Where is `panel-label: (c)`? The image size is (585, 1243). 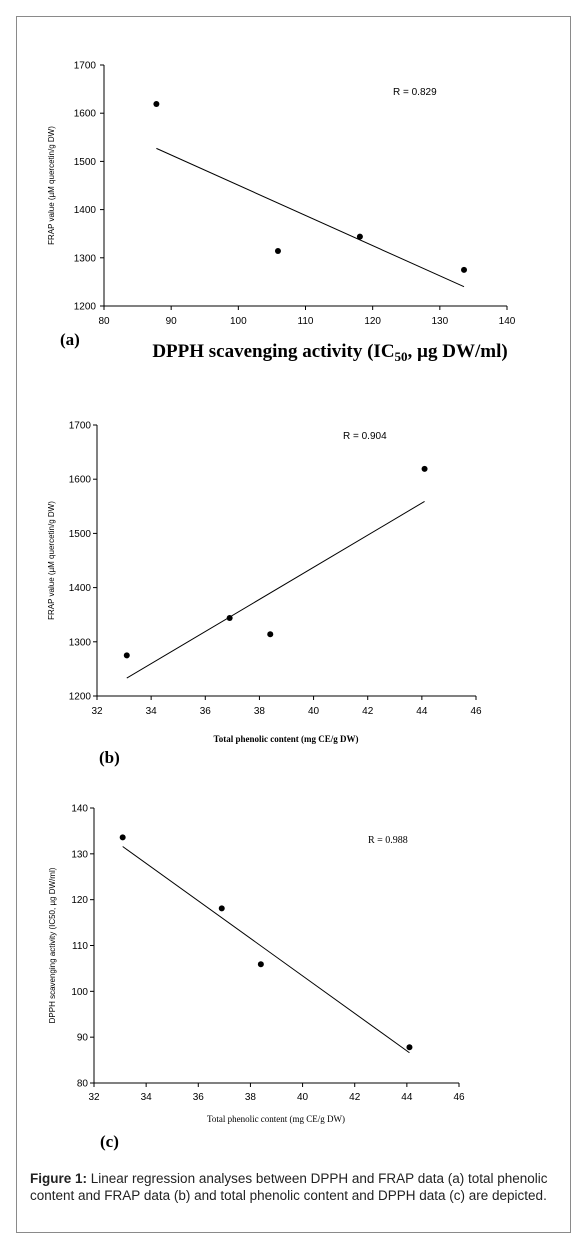
panel-label: (c) is located at coordinates (109, 1141).